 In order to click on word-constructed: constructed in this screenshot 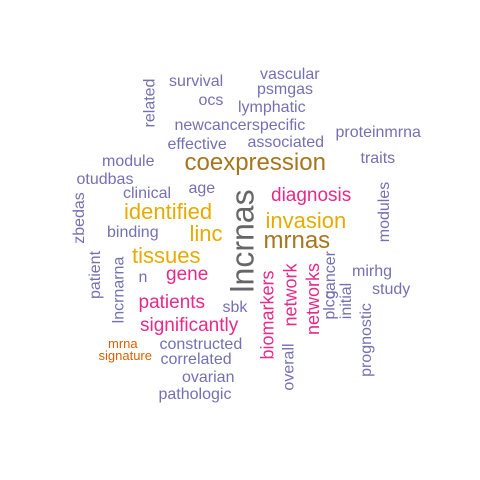, I will do `click(201, 344)`.